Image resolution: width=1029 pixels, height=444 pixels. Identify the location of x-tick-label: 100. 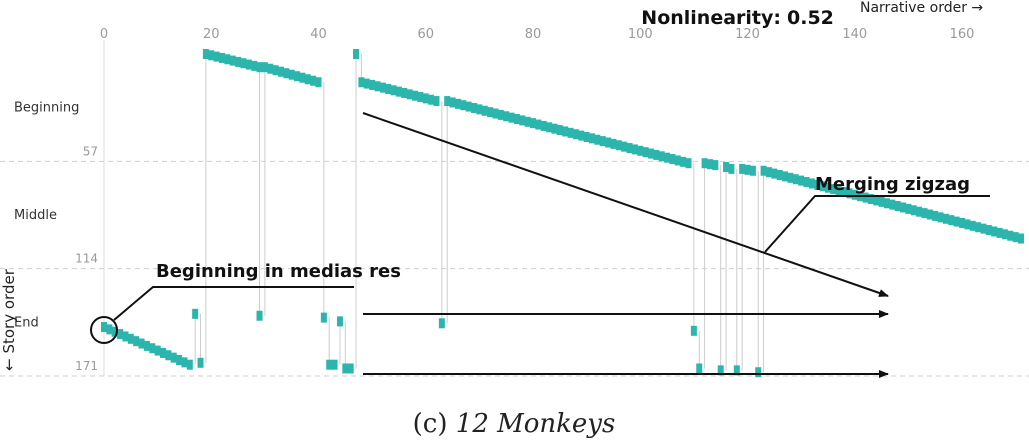
(640, 34).